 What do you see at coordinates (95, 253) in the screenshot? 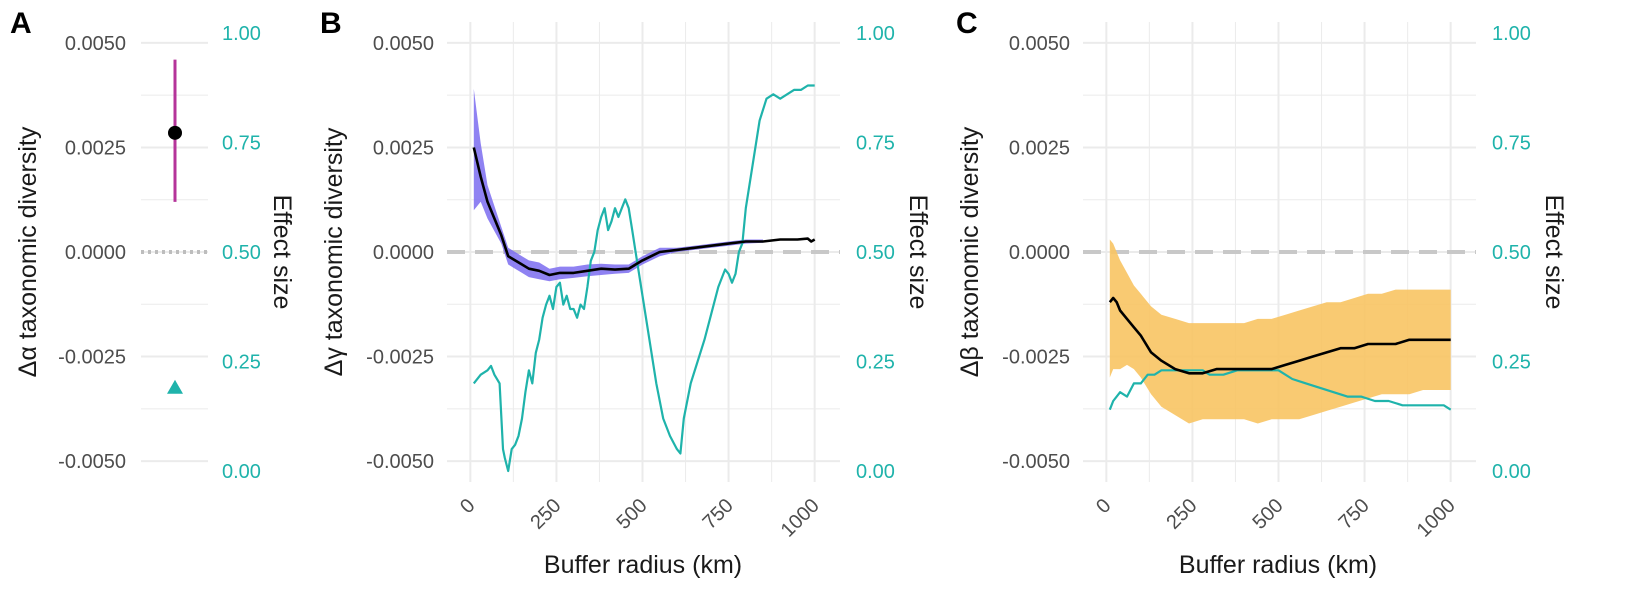
I see `panel-a-y-tick-label: 0.0000` at bounding box center [95, 253].